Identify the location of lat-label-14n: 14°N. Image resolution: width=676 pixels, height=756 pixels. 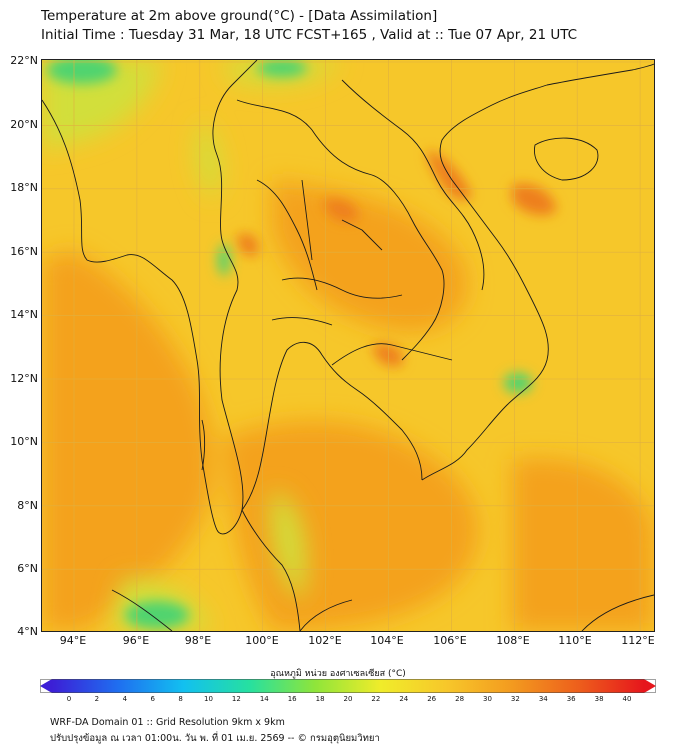
(24, 314).